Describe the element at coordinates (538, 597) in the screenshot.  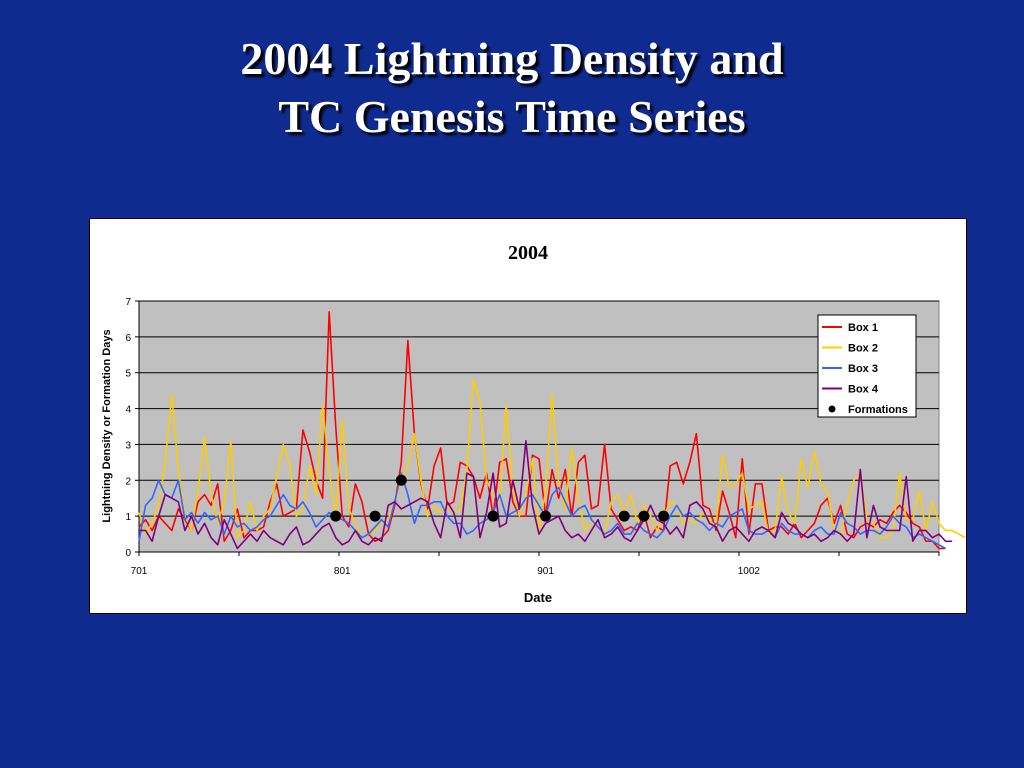
I see `x-axis-label: Date` at that location.